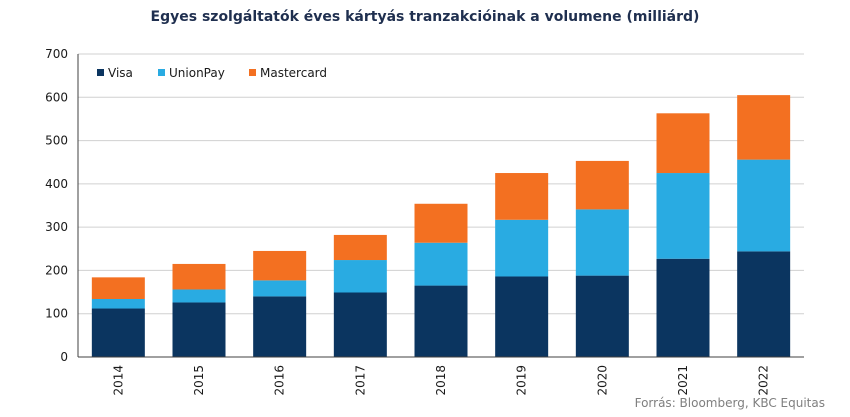 This screenshot has width=850, height=417. What do you see at coordinates (199, 296) in the screenshot?
I see `bar-unionpay-2015` at bounding box center [199, 296].